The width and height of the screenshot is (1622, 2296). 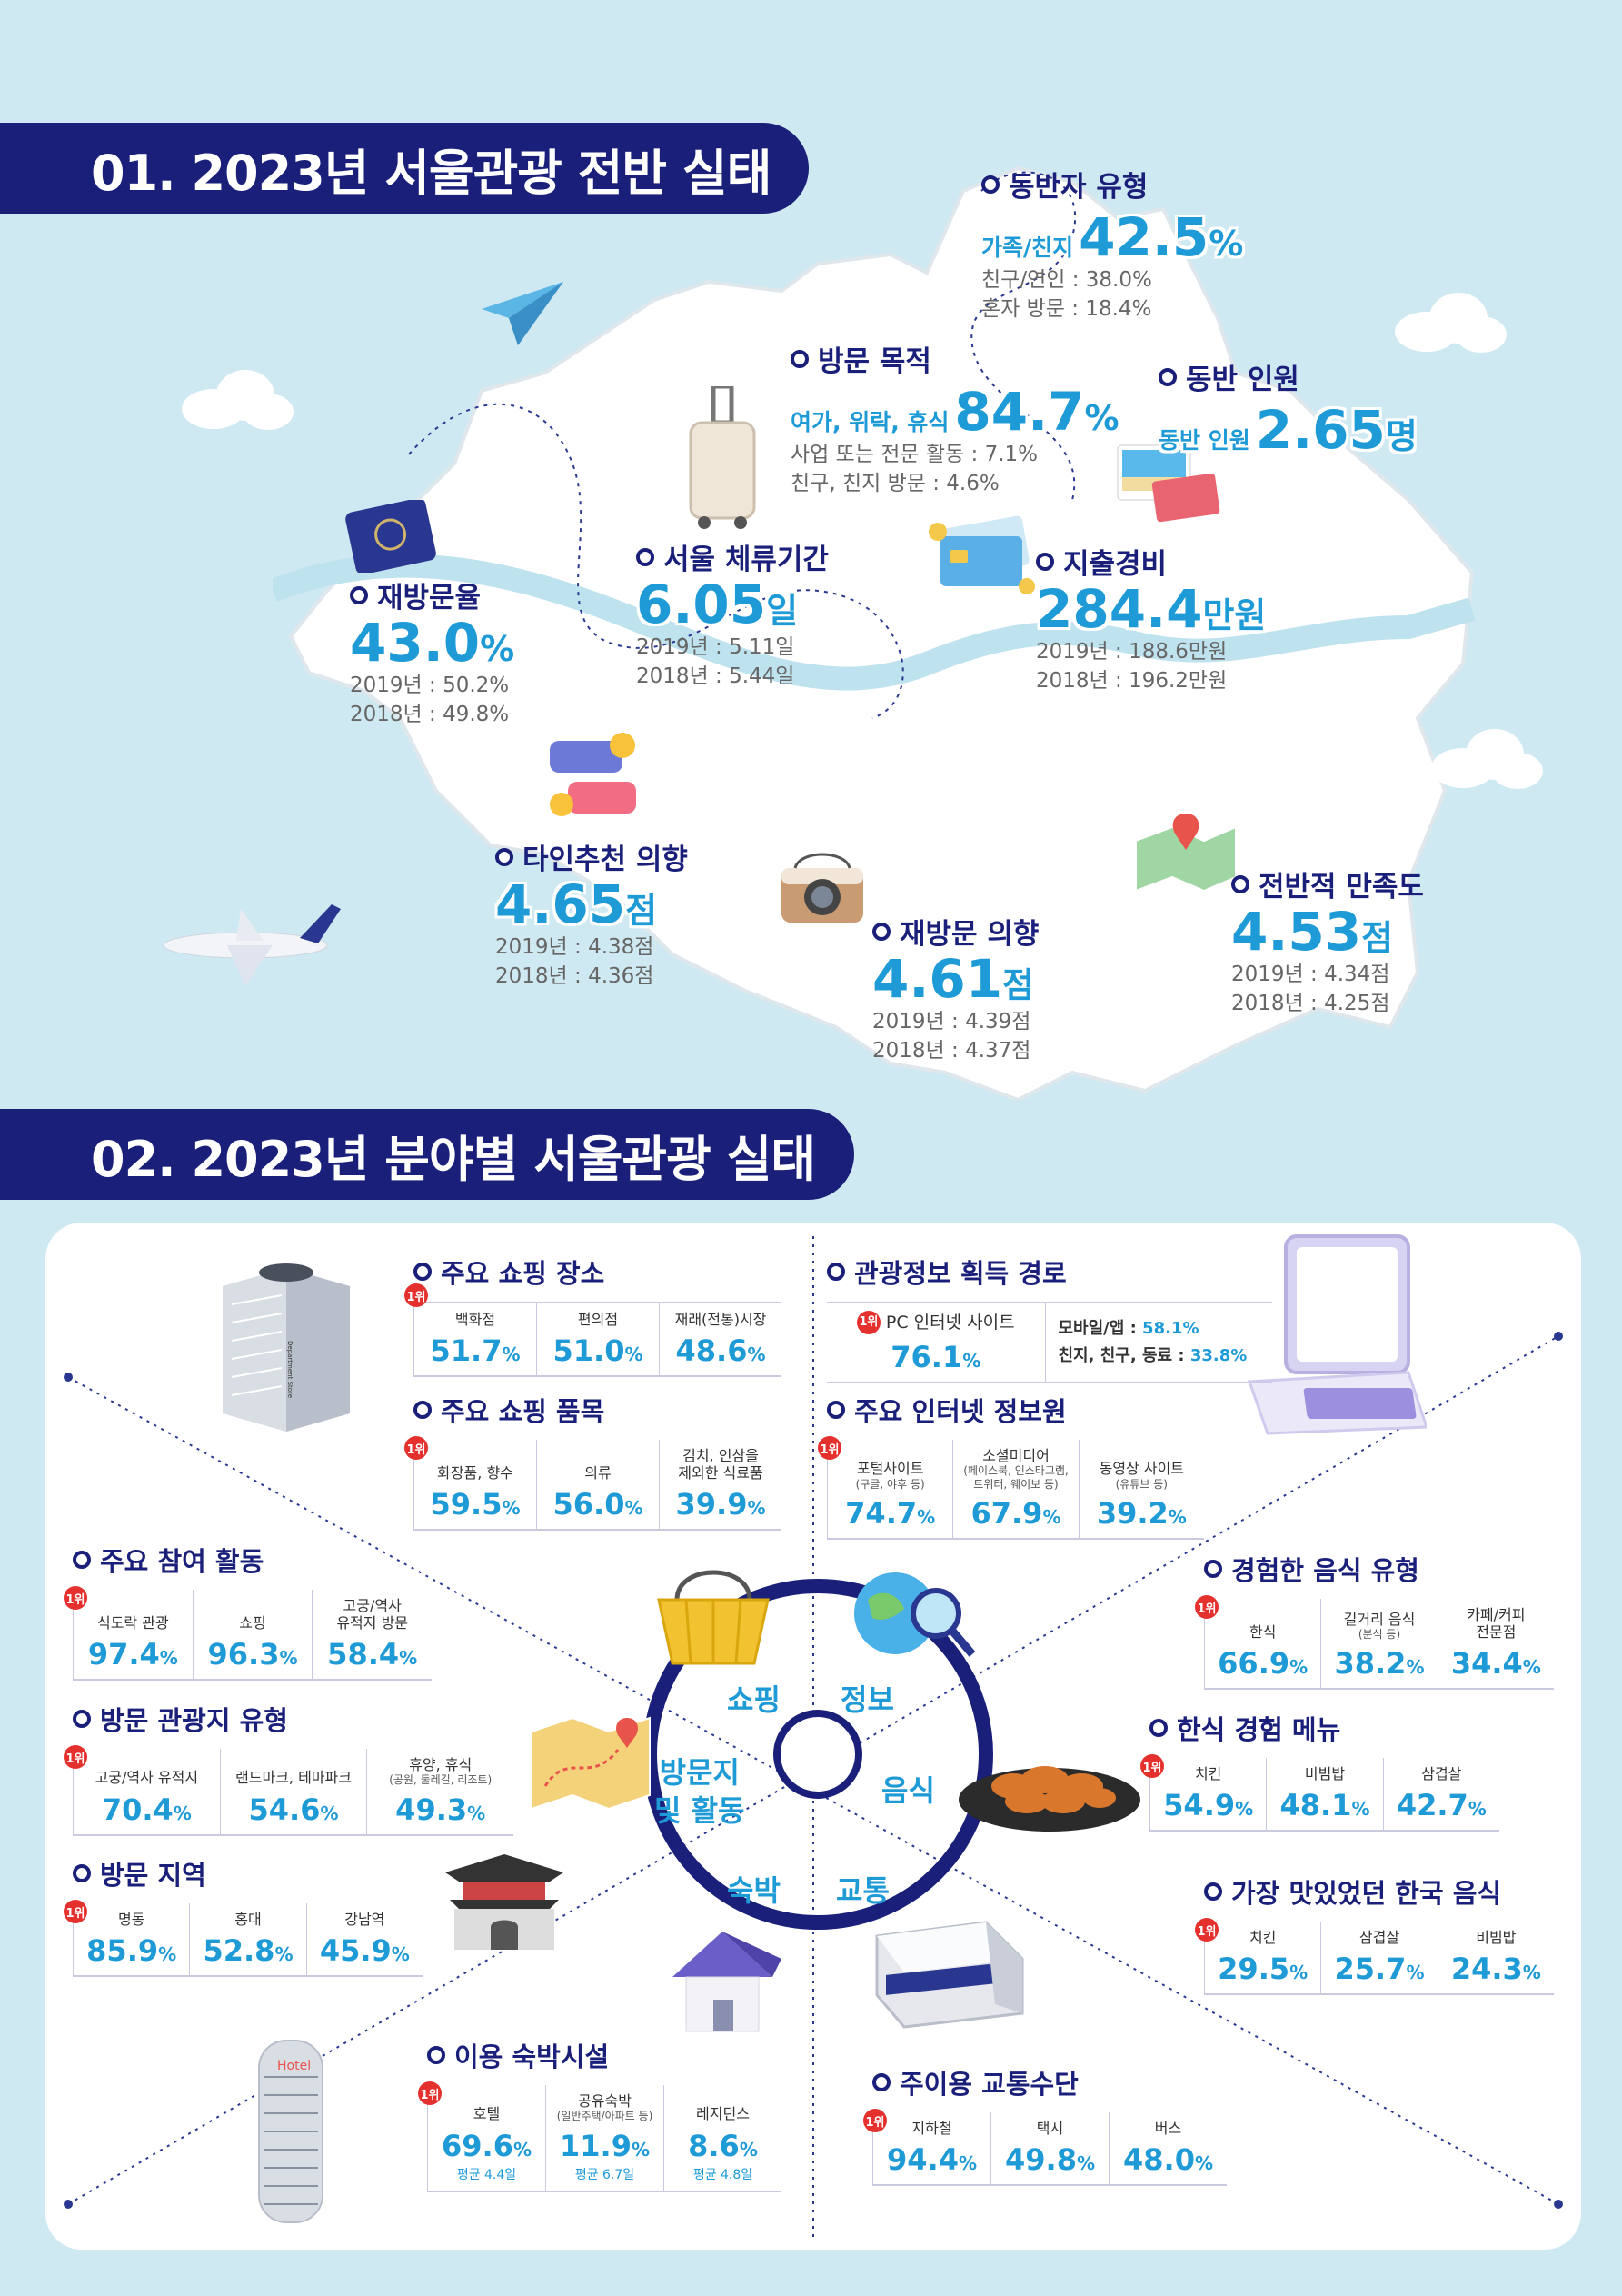 What do you see at coordinates (591, 1763) in the screenshot?
I see `travel-map-icon` at bounding box center [591, 1763].